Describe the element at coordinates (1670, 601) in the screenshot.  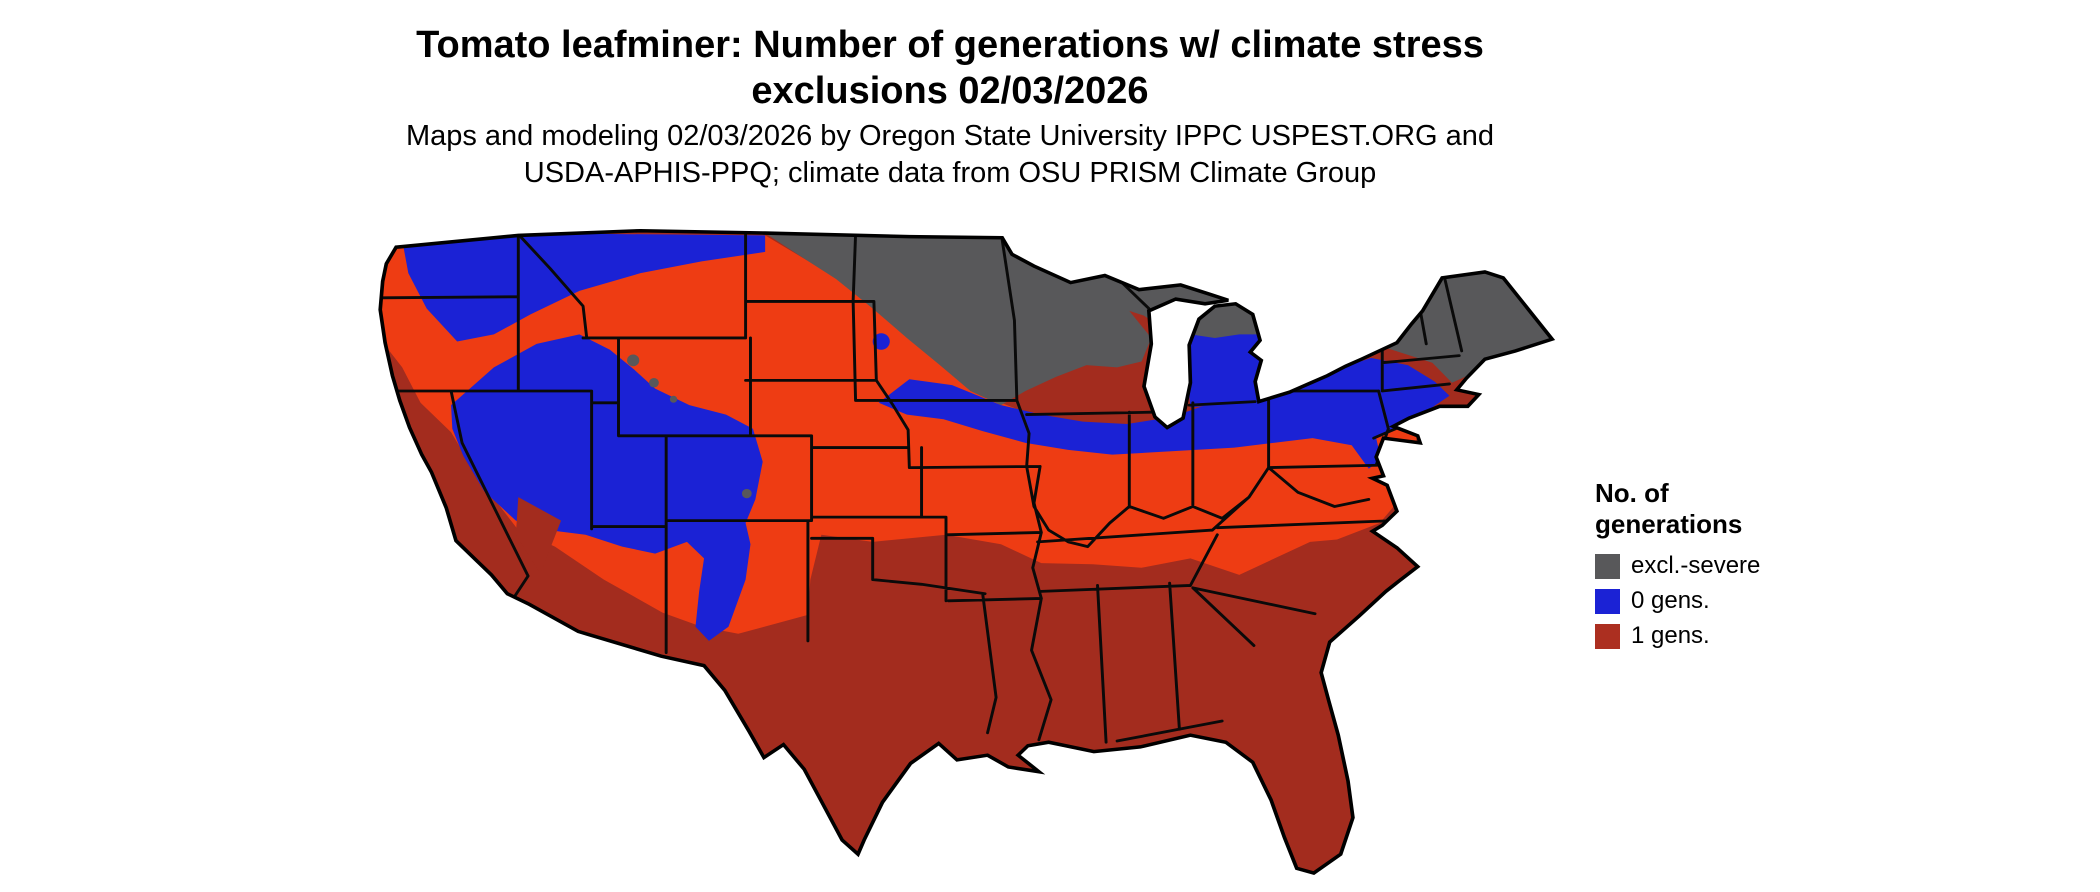
I see `legend-label-zero-gens: 0 gens.` at that location.